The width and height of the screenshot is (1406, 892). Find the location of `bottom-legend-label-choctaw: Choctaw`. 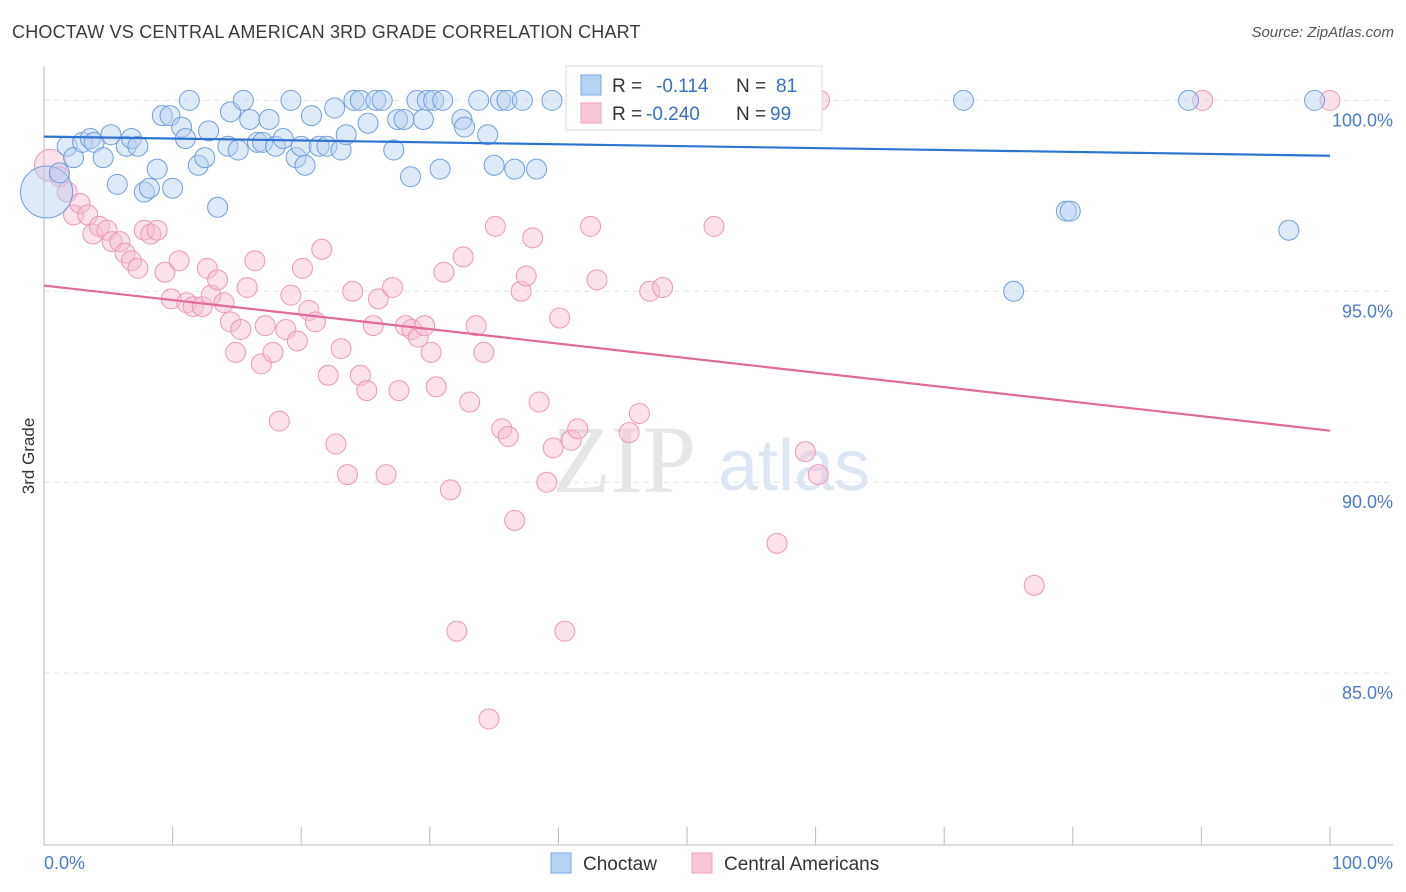

bottom-legend-label-choctaw: Choctaw is located at coordinates (620, 864).